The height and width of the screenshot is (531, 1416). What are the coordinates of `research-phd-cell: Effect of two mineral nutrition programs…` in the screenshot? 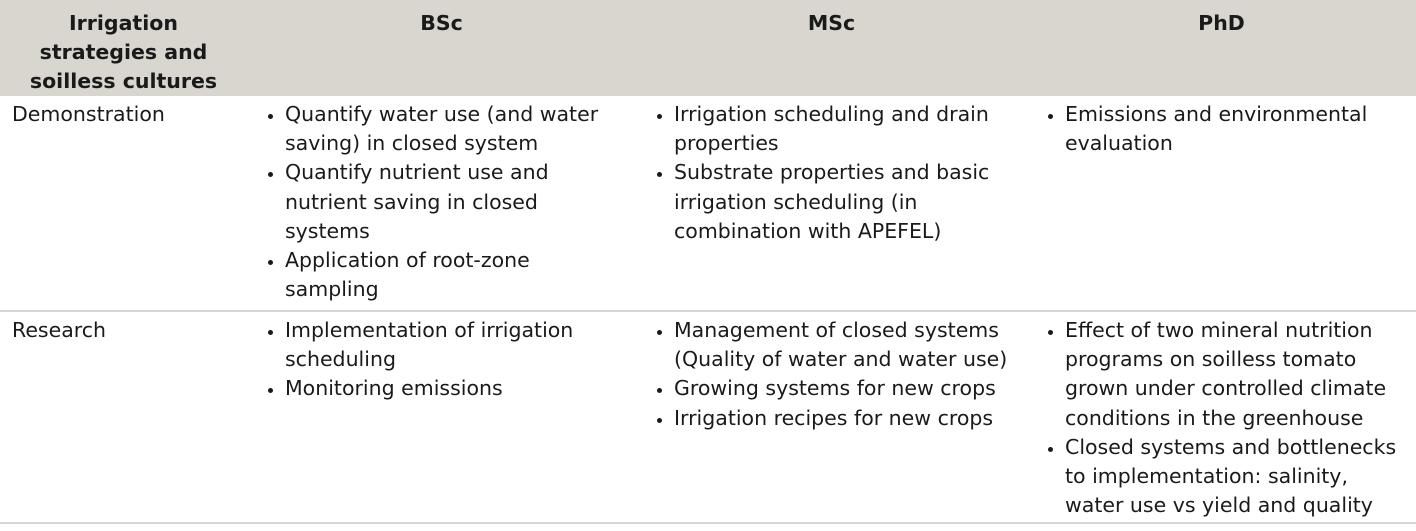 It's located at (1221, 418).